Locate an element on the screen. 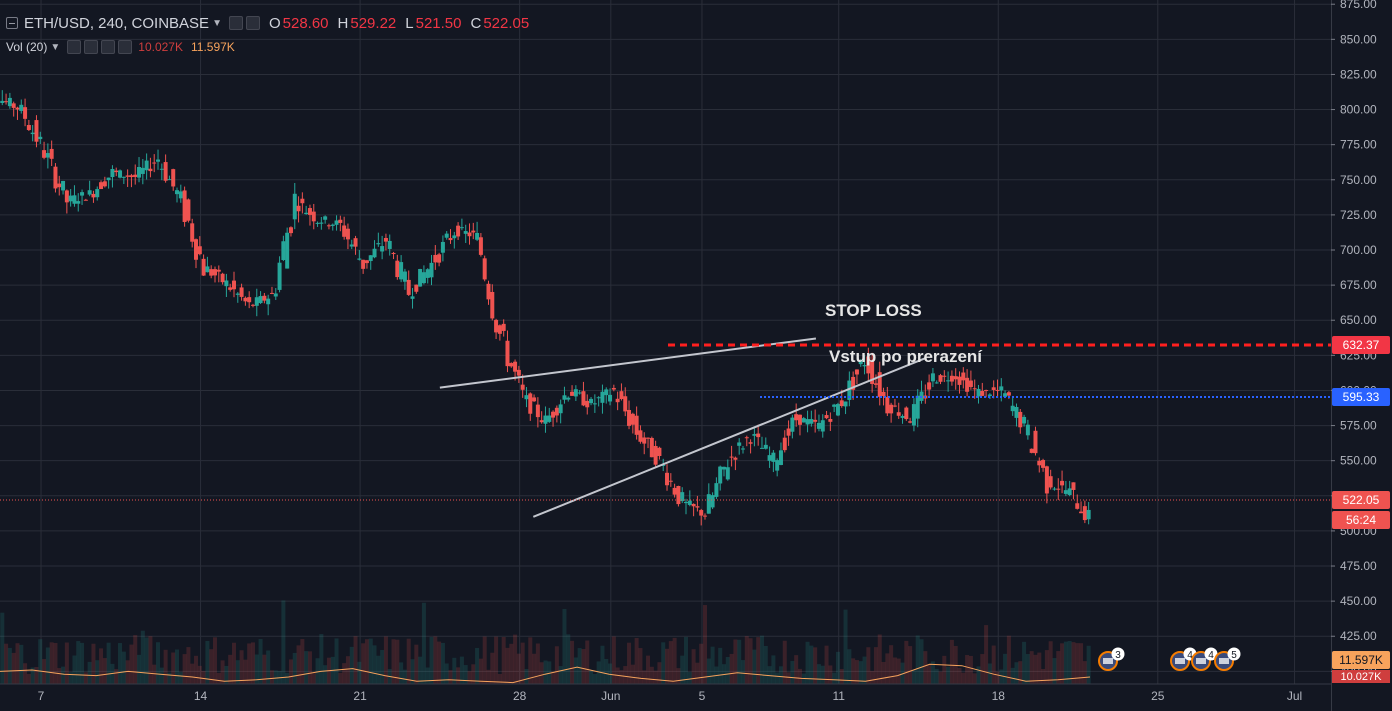 The image size is (1392, 711). x-tick-label: Jul is located at coordinates (1294, 696).